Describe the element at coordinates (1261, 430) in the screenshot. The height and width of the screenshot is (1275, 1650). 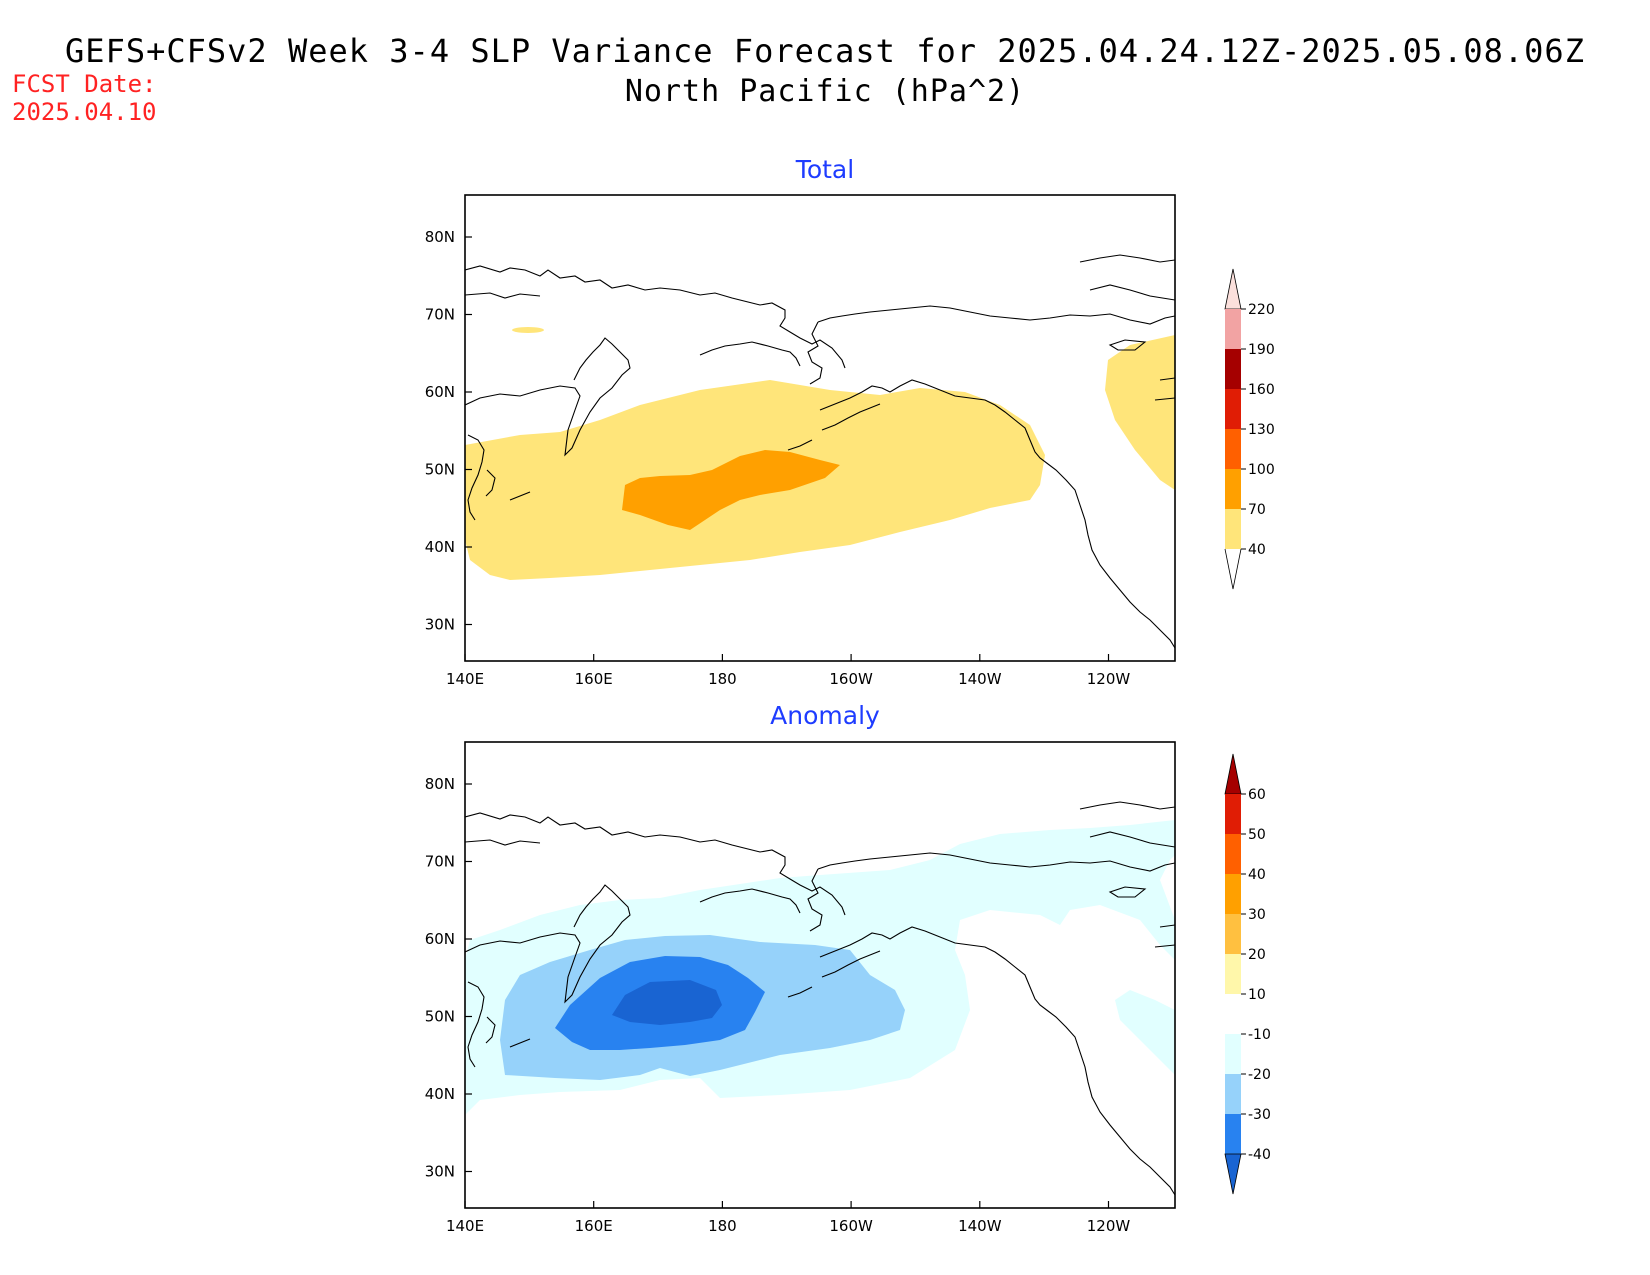
I see `colorbar-label: 130` at that location.